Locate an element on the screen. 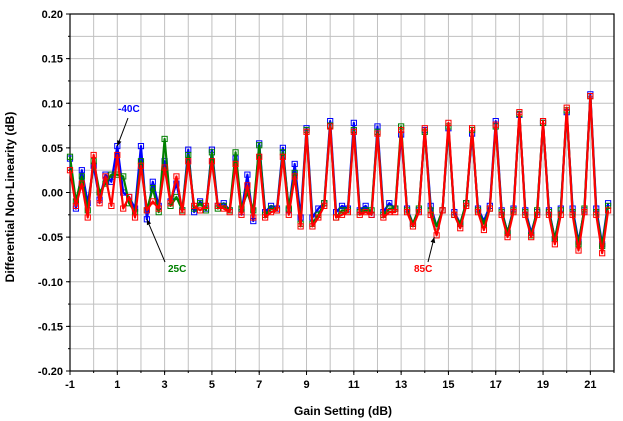 This screenshot has width=623, height=421. y-tick-label: 0.00 is located at coordinates (52, 194).